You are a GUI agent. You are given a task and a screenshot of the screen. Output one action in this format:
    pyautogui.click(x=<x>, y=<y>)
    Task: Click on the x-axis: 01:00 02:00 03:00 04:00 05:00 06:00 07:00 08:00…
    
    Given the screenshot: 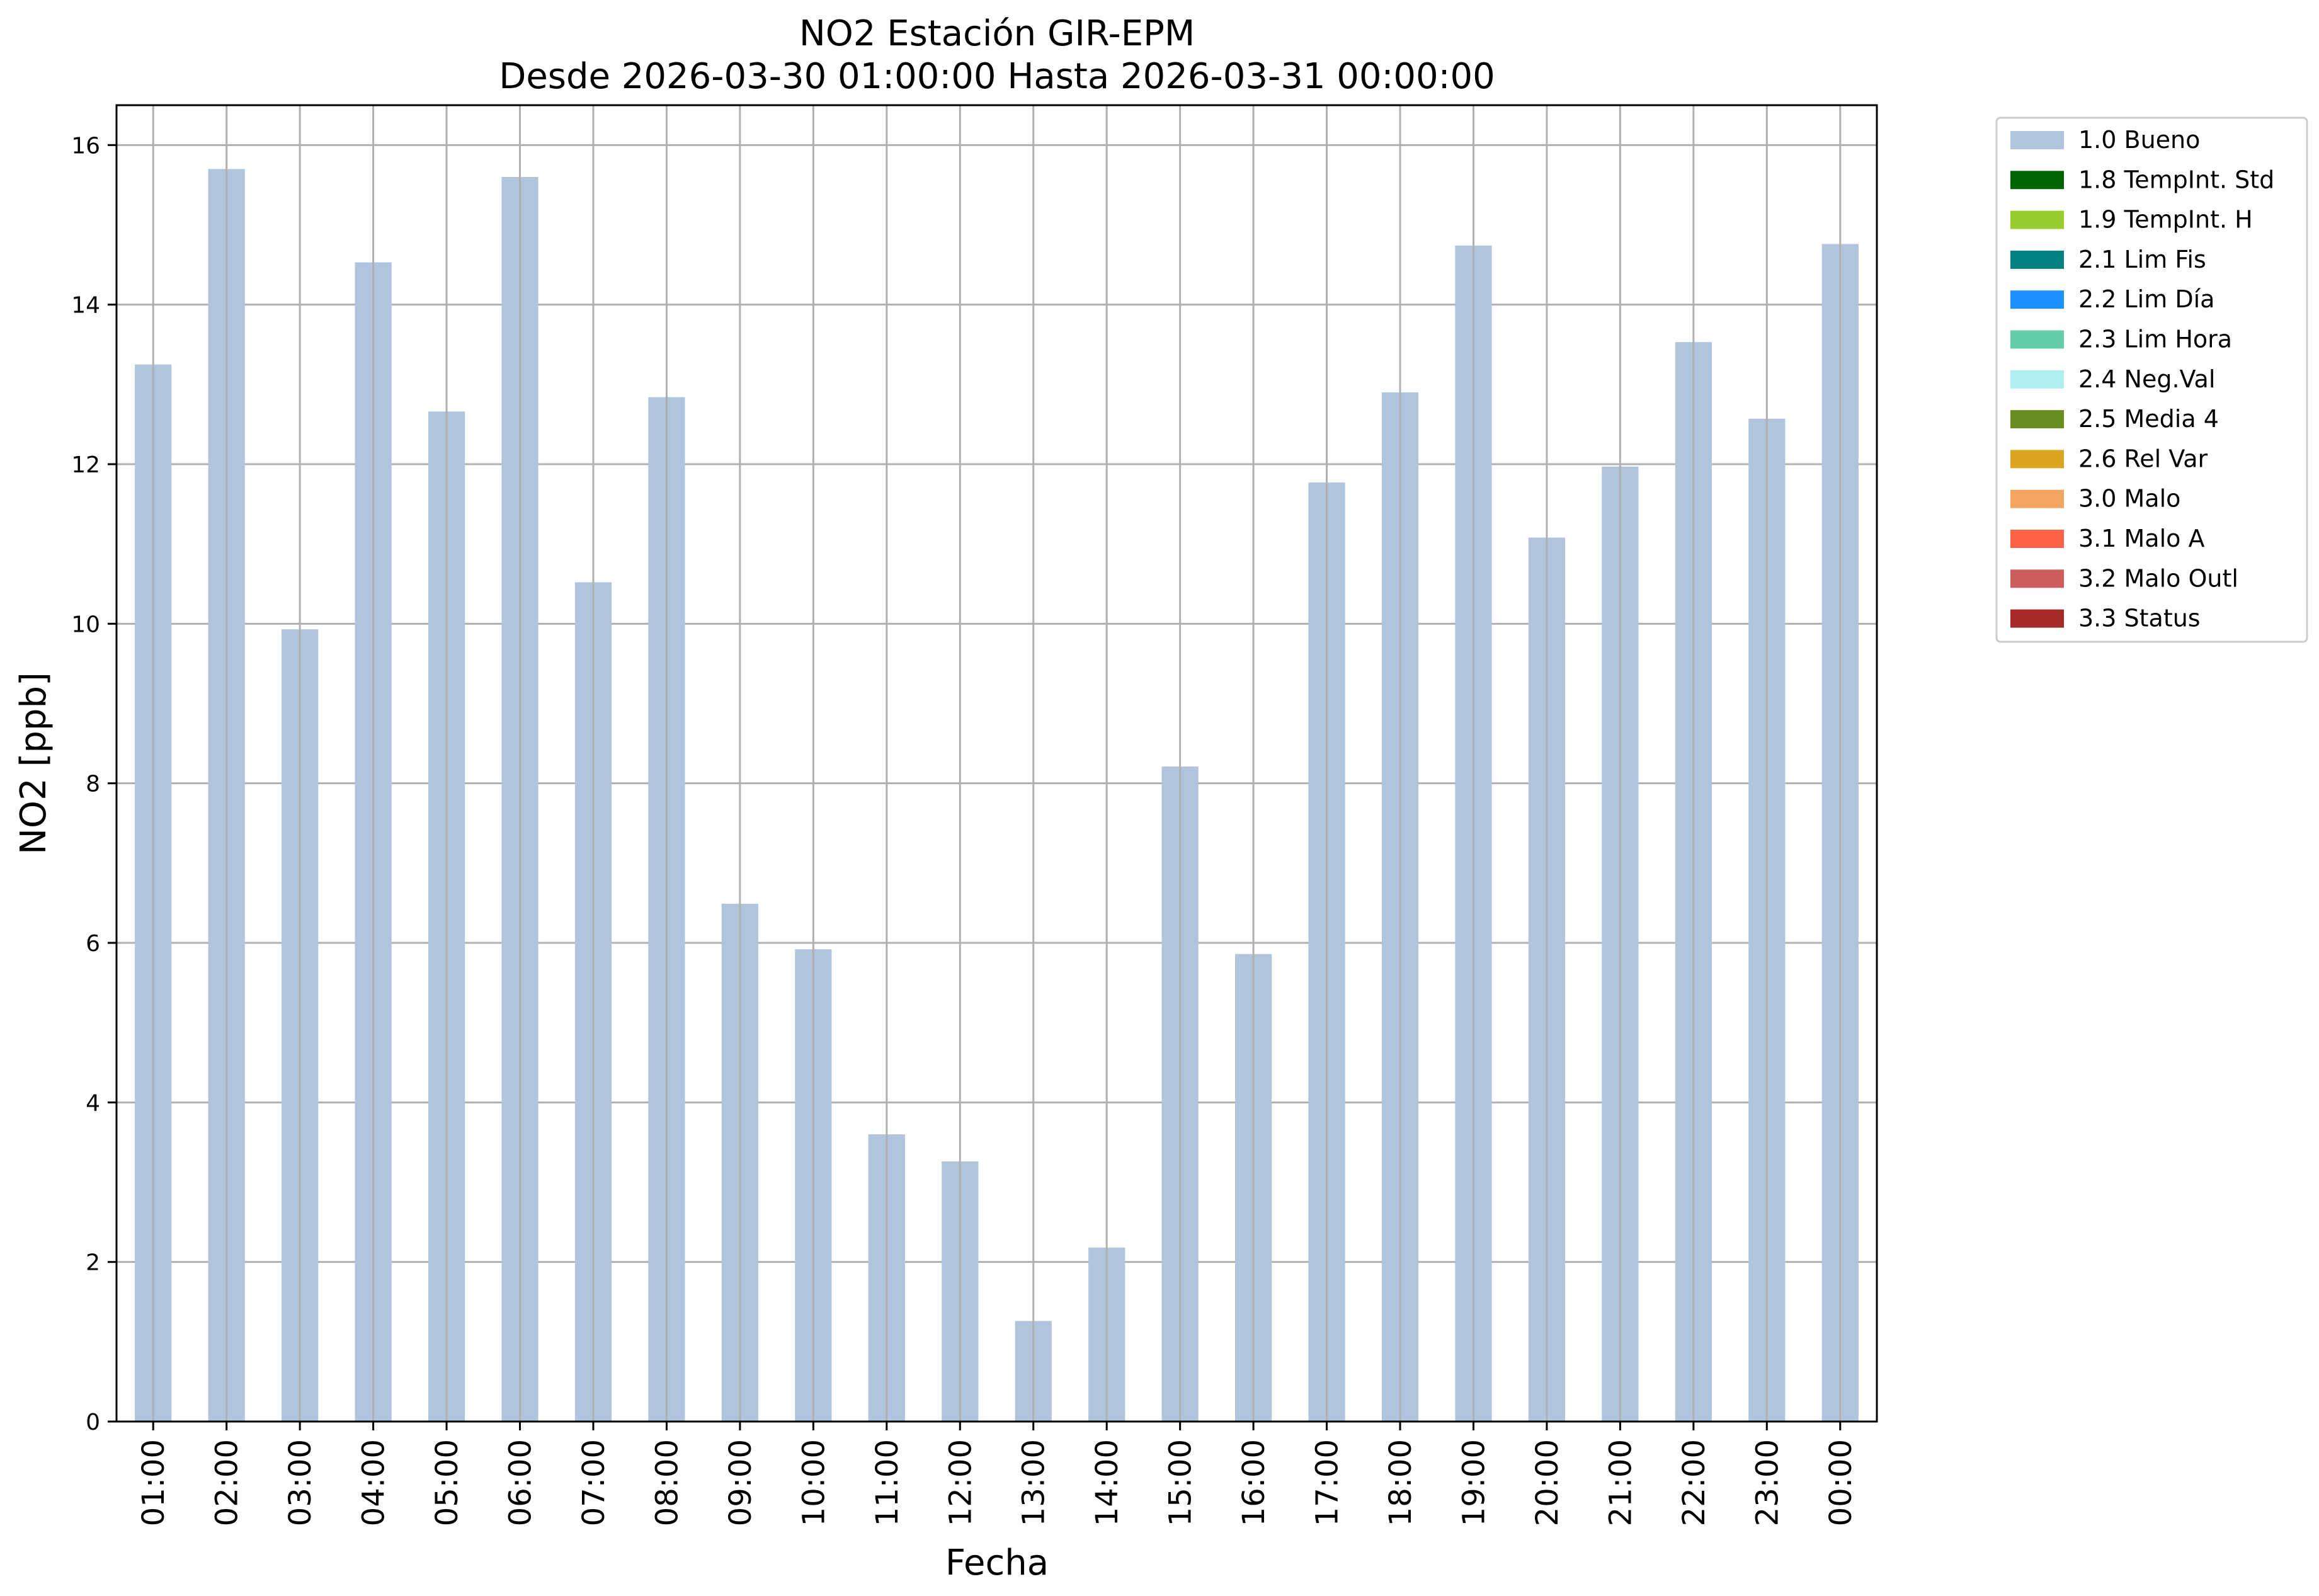 What is the action you would take?
    pyautogui.click(x=997, y=1474)
    